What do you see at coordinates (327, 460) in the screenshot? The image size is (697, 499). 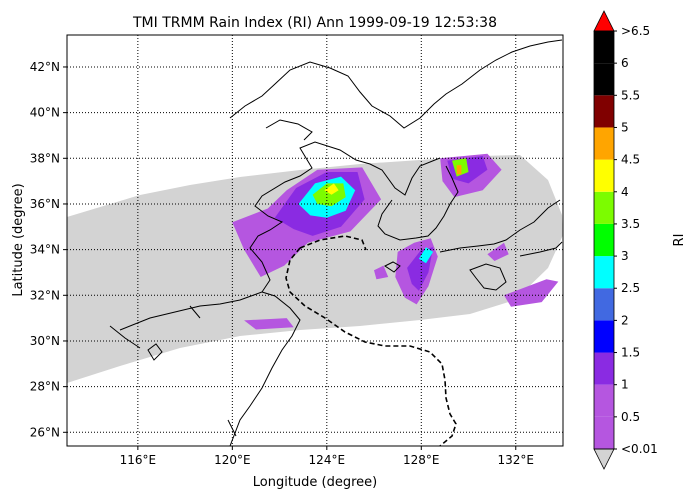 I see `x-tick-label-2: 124°E` at bounding box center [327, 460].